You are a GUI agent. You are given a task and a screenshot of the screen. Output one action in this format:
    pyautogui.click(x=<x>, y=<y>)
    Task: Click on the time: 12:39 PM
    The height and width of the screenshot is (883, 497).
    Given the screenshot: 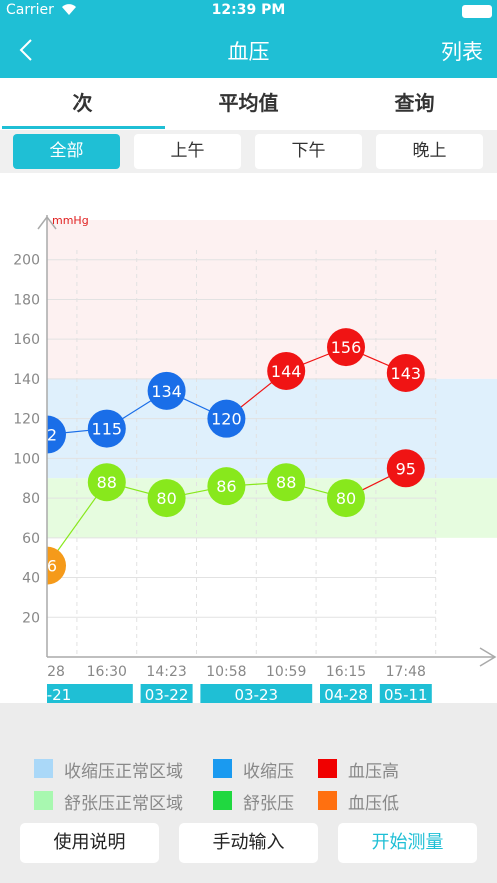 What is the action you would take?
    pyautogui.click(x=248, y=10)
    